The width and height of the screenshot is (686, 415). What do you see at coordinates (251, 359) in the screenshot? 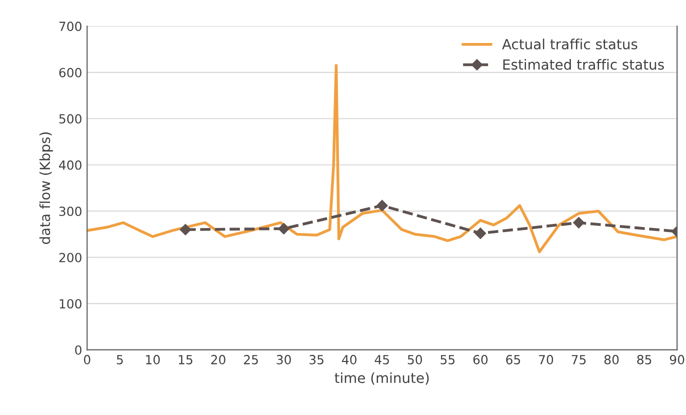
I see `x-tick-label: 25` at bounding box center [251, 359].